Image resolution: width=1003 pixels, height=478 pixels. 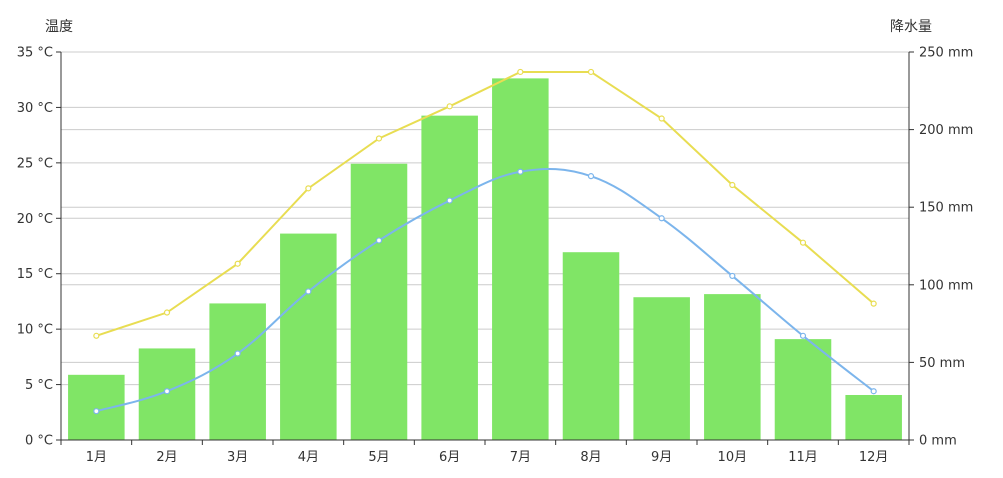 What do you see at coordinates (946, 53) in the screenshot?
I see `y-right-tick-label: 250 mm` at bounding box center [946, 53].